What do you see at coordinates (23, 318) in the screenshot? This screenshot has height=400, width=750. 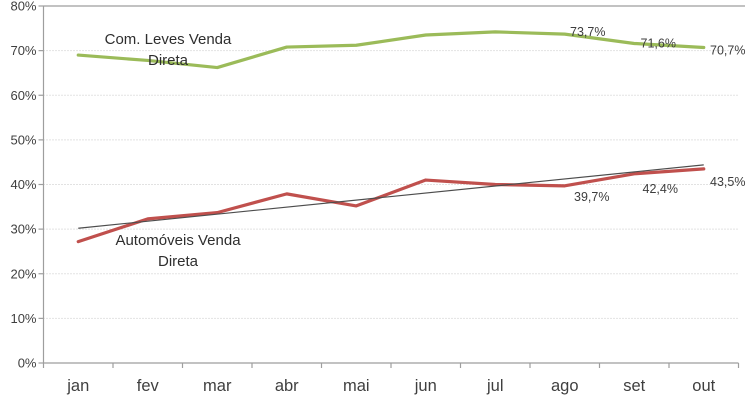 I see `y-axis-label: 10%` at bounding box center [23, 318].